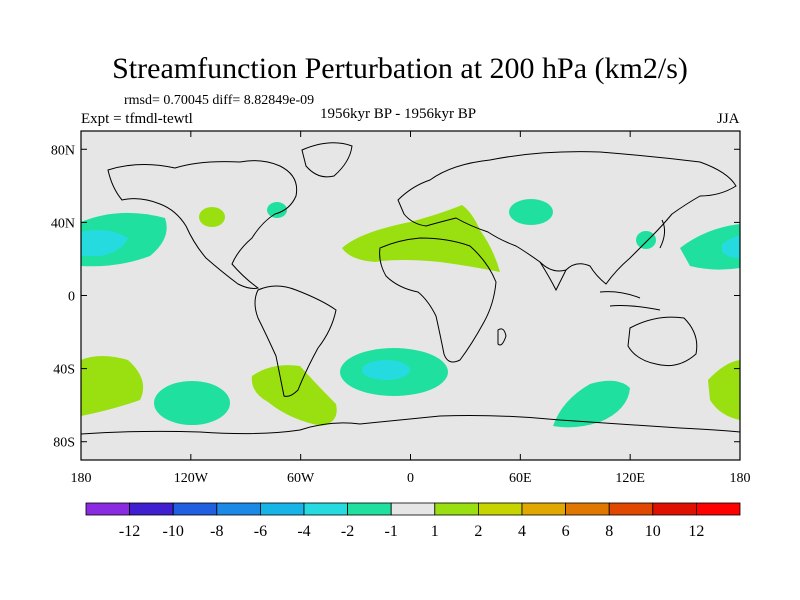 The image size is (800, 600). I want to click on lon-tick-label: 120E, so click(630, 478).